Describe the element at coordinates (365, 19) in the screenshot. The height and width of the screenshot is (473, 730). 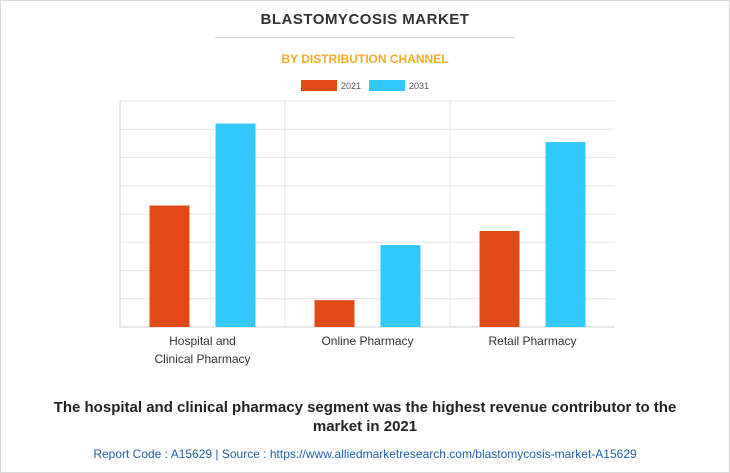
I see `chart-title: BLASTOMYCOSIS MARKET` at that location.